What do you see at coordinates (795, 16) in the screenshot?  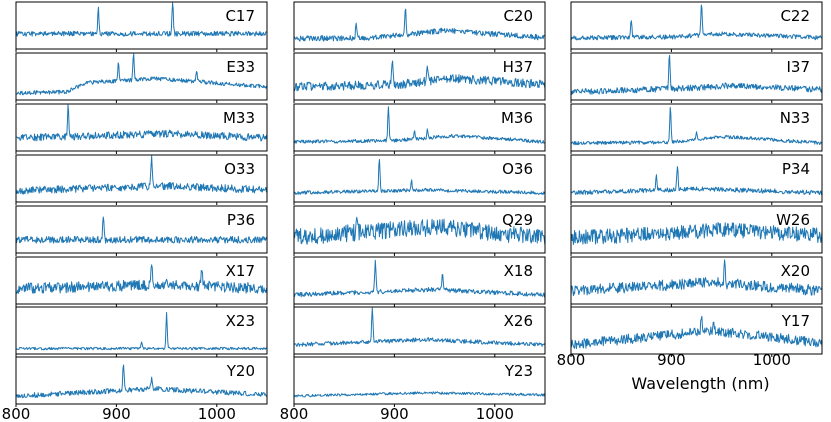 I see `subplot-label: C22` at bounding box center [795, 16].